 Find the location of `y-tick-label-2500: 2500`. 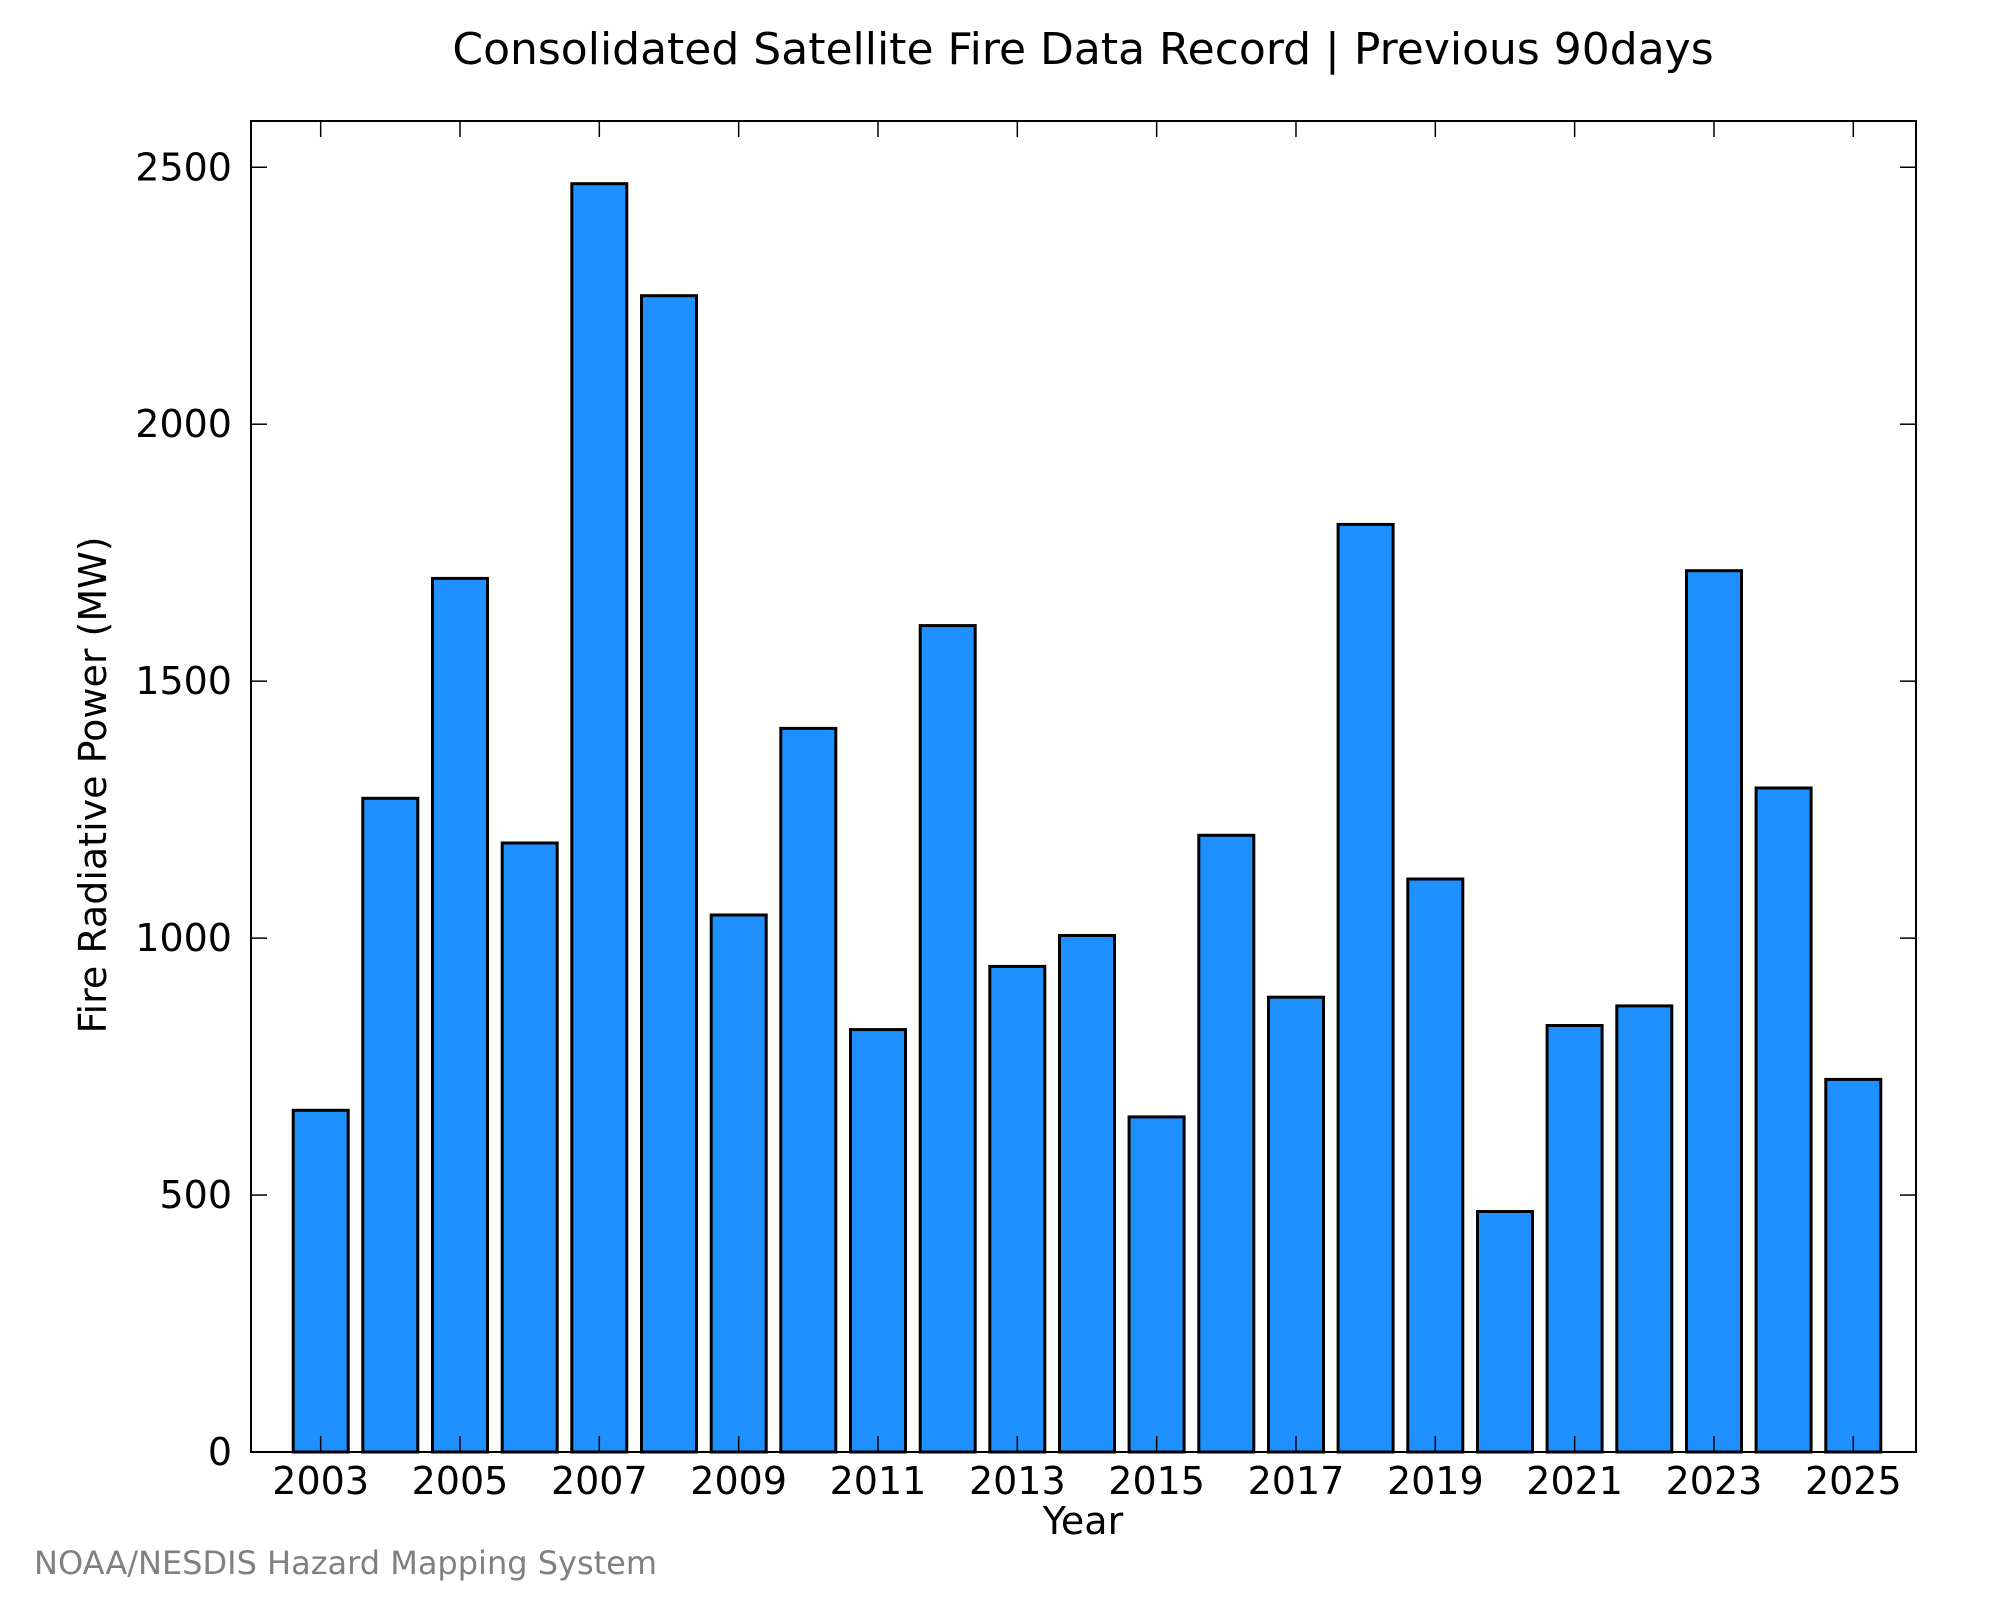

y-tick-label-2500: 2500 is located at coordinates (183, 167).